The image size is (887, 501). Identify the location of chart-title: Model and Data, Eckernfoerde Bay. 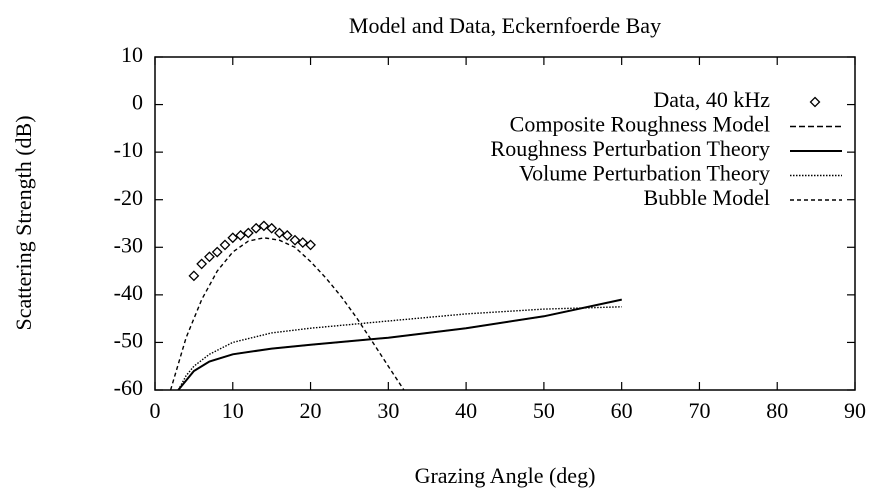
(505, 25).